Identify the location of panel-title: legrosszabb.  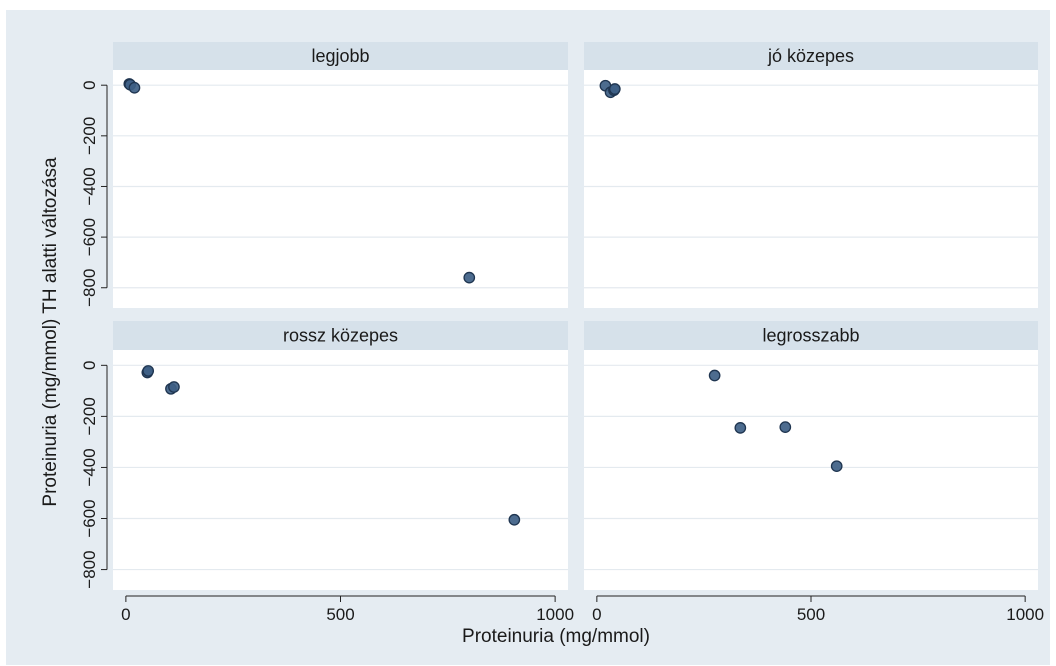
(810, 336).